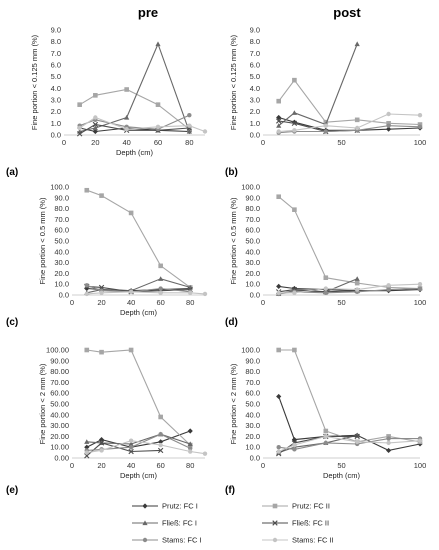 This screenshot has height=550, width=439. Describe the element at coordinates (158, 142) in the screenshot. I see `x-tick-label: 60` at that location.